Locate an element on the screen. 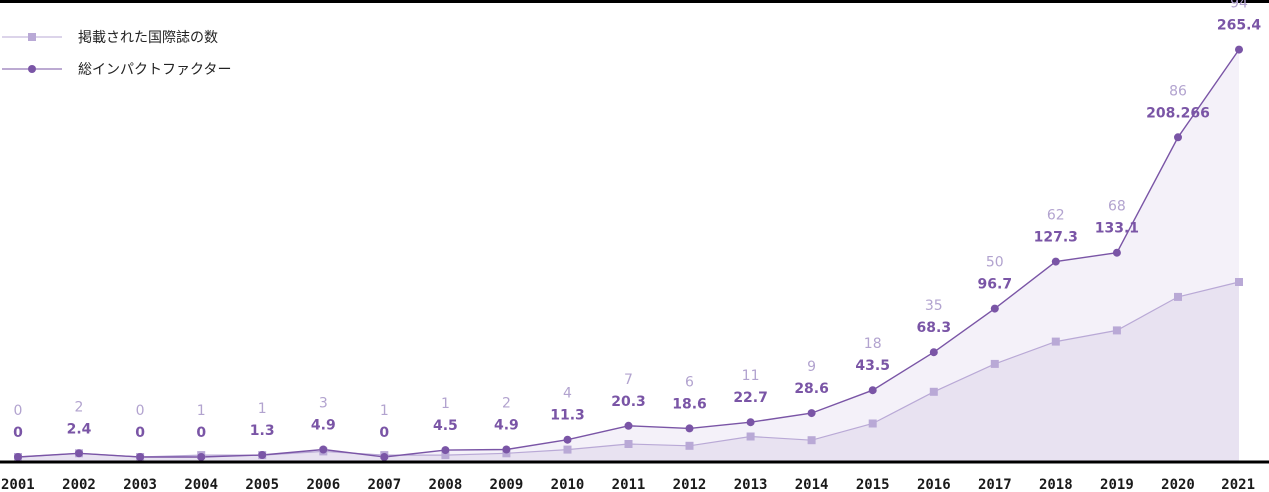 The height and width of the screenshot is (492, 1269). marker-if-2019 is located at coordinates (1116, 252).